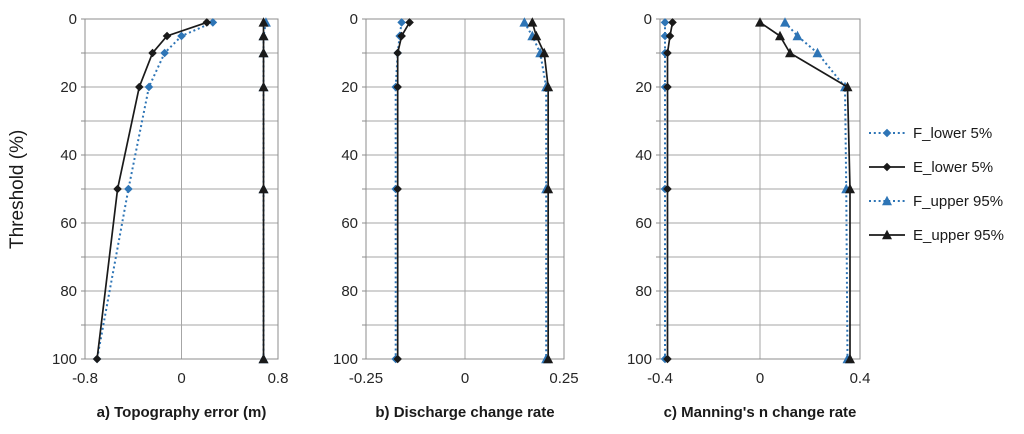 The height and width of the screenshot is (434, 1024). Describe the element at coordinates (17, 189) in the screenshot. I see `y-axis-title: Threshold (%)` at that location.